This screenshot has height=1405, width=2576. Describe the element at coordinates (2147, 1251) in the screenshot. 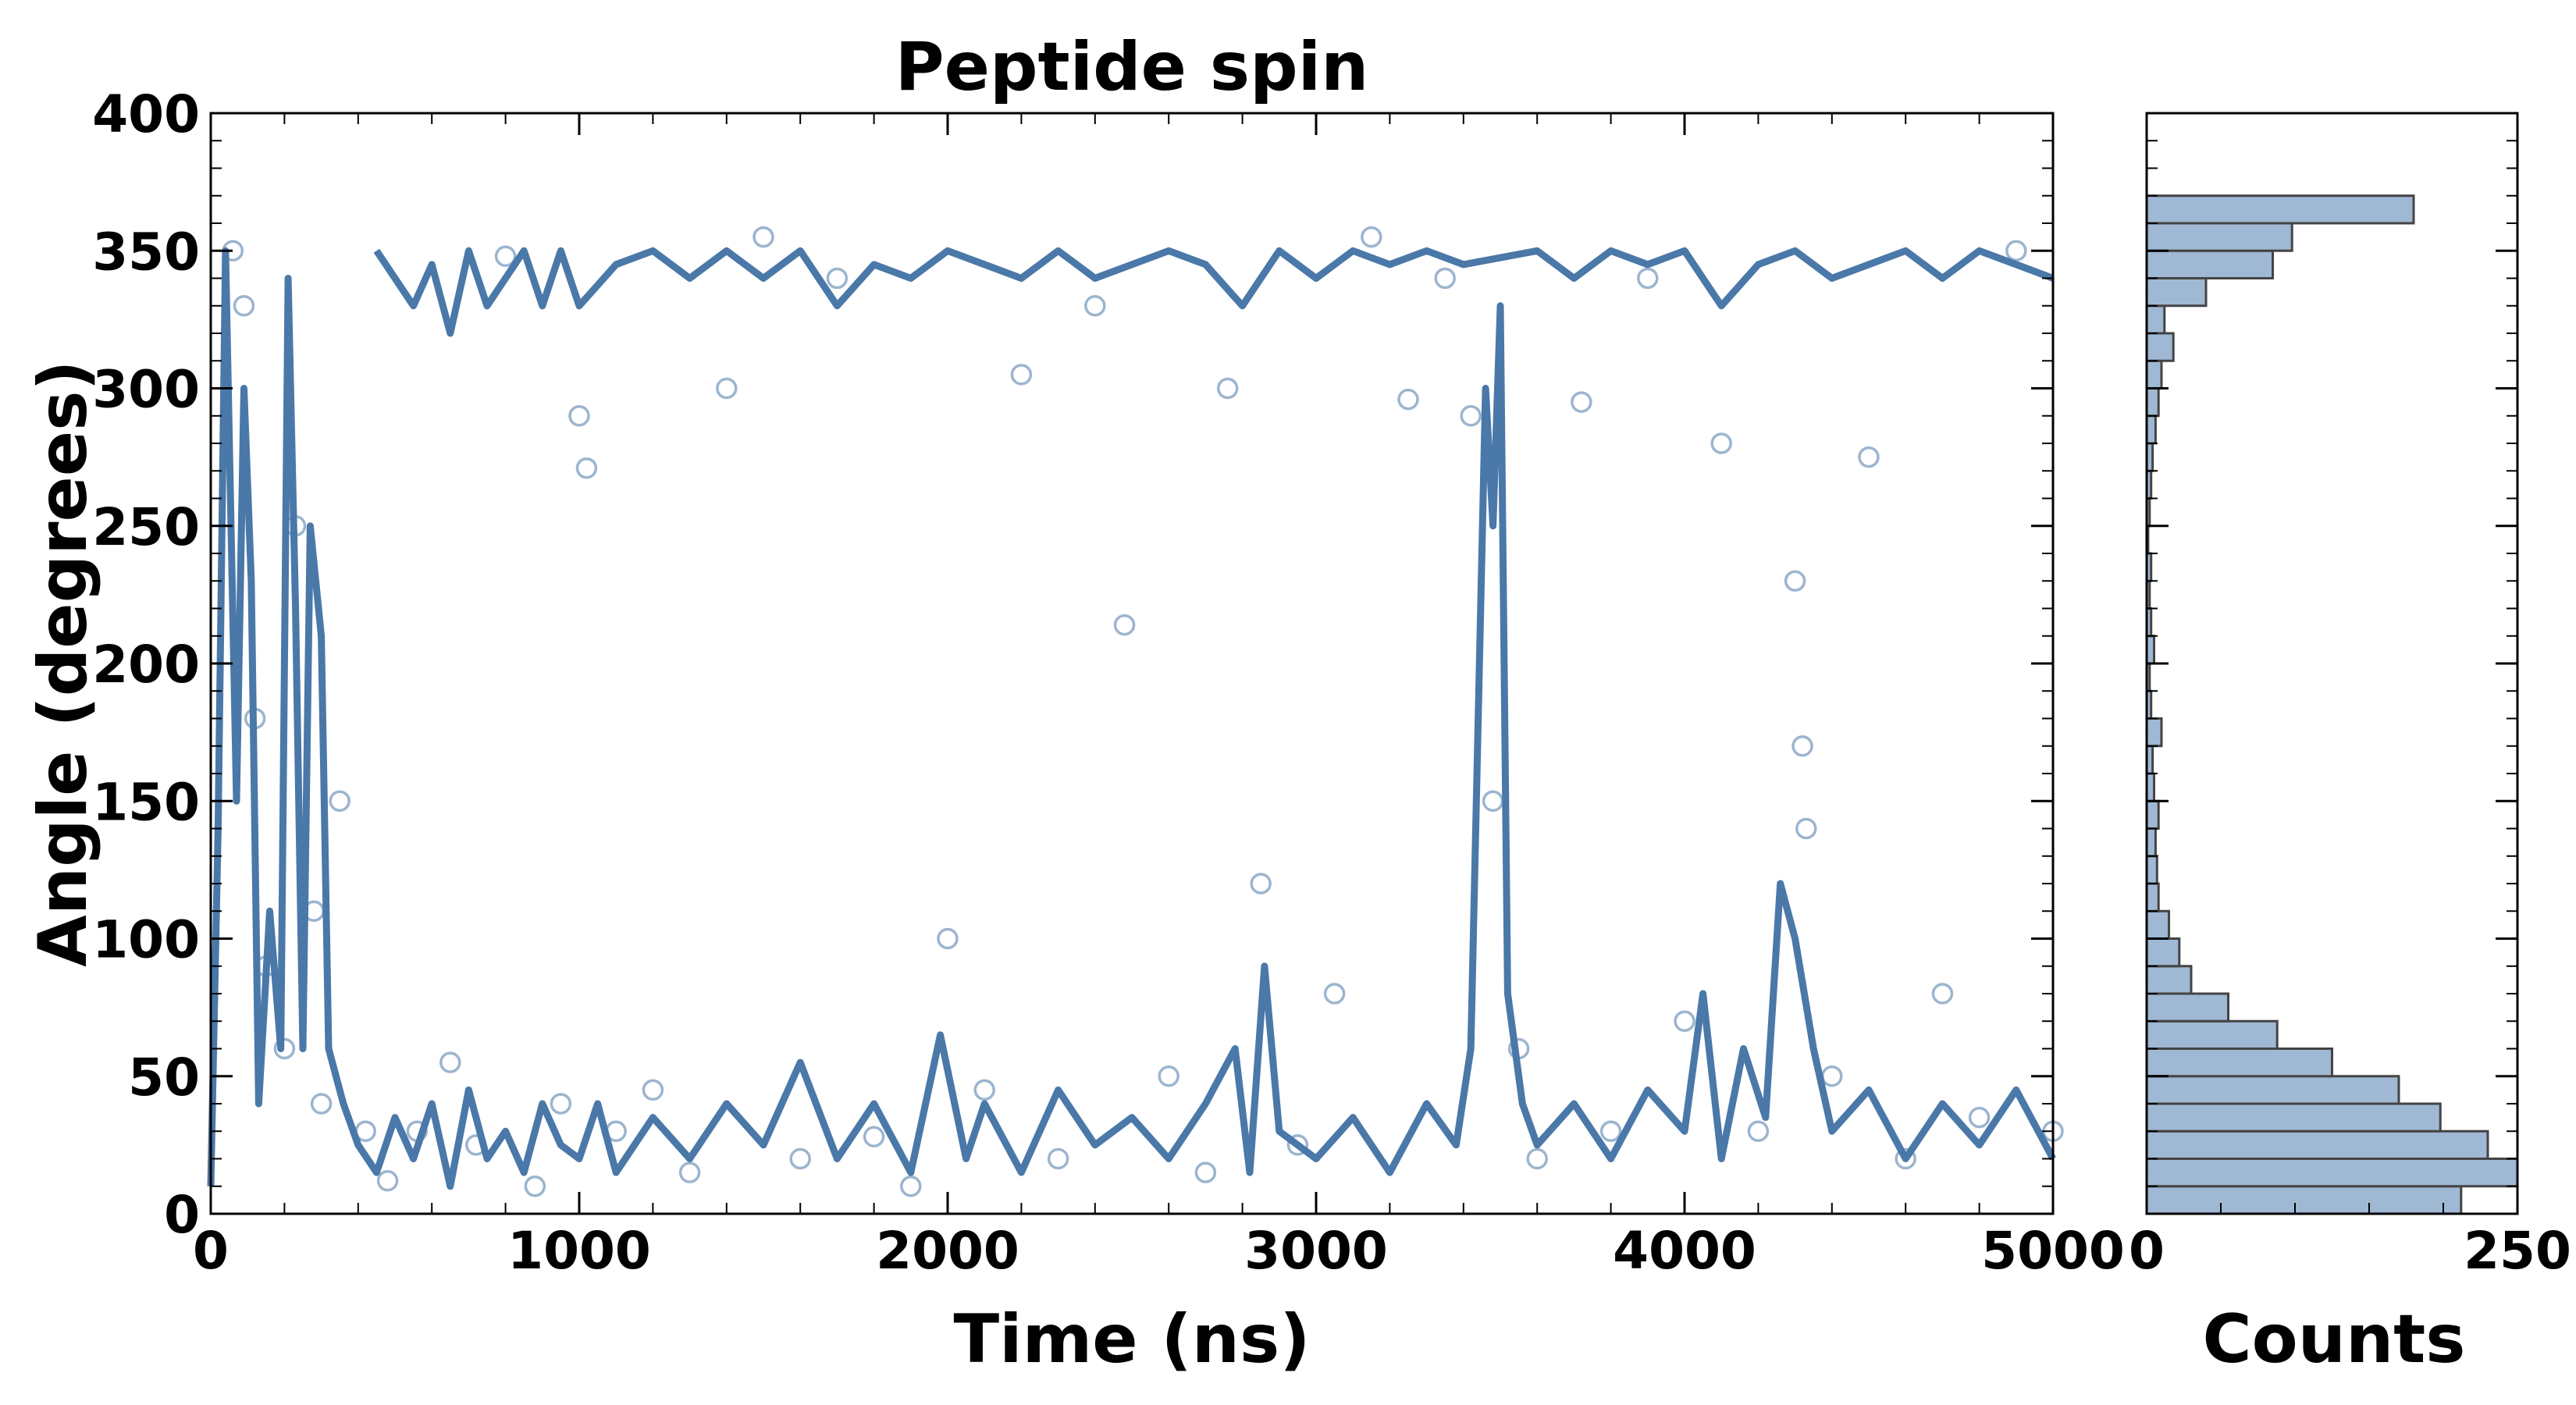

I see `histogram-x-tick-label: 0` at that location.